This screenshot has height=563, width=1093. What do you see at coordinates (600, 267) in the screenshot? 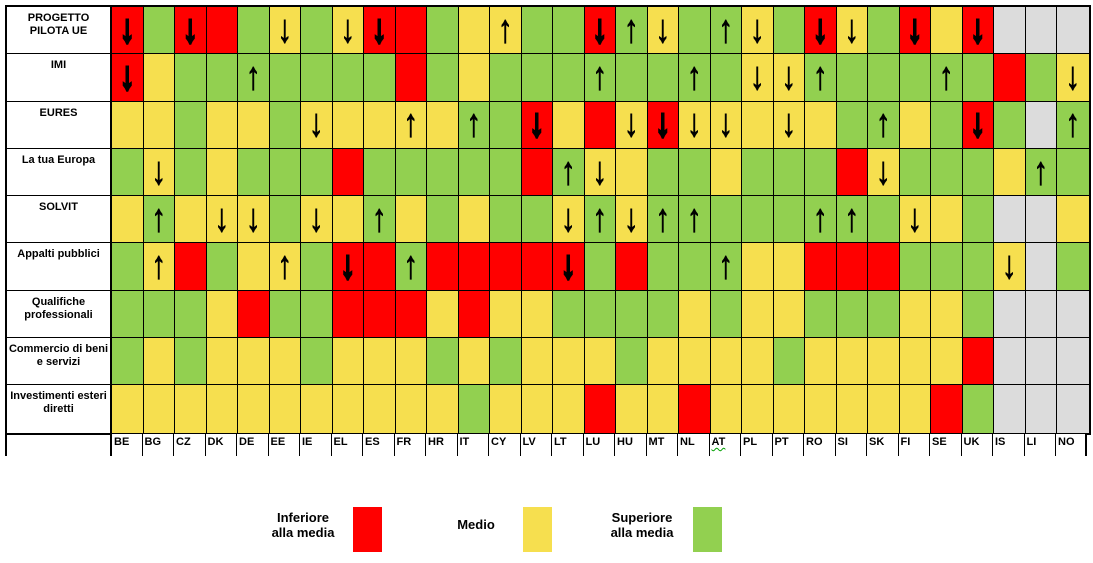
I see `grid-cell-LU` at bounding box center [600, 267].